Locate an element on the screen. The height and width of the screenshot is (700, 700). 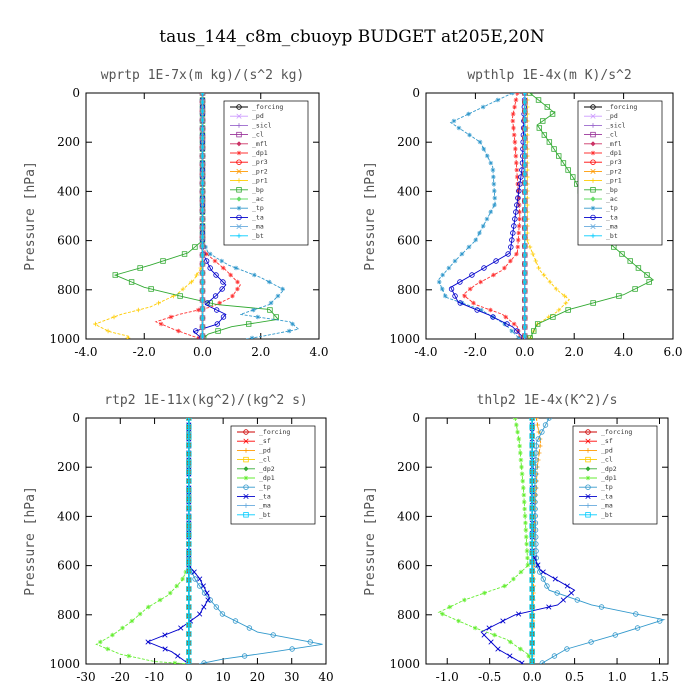
legend-item: _ac is located at coordinates (601, 199).